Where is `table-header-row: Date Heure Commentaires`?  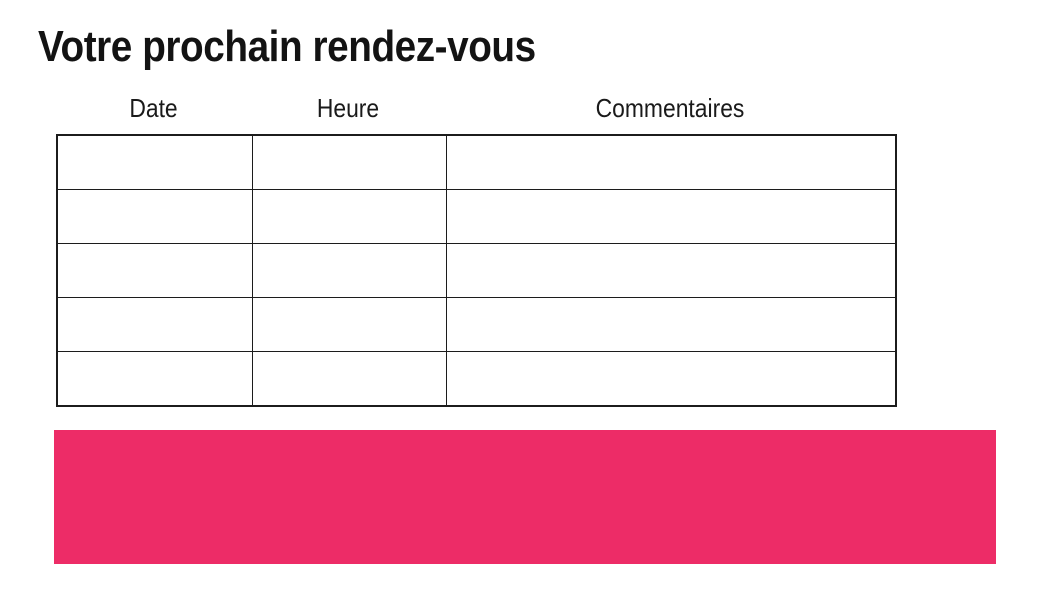 table-header-row: Date Heure Commentaires is located at coordinates (475, 108).